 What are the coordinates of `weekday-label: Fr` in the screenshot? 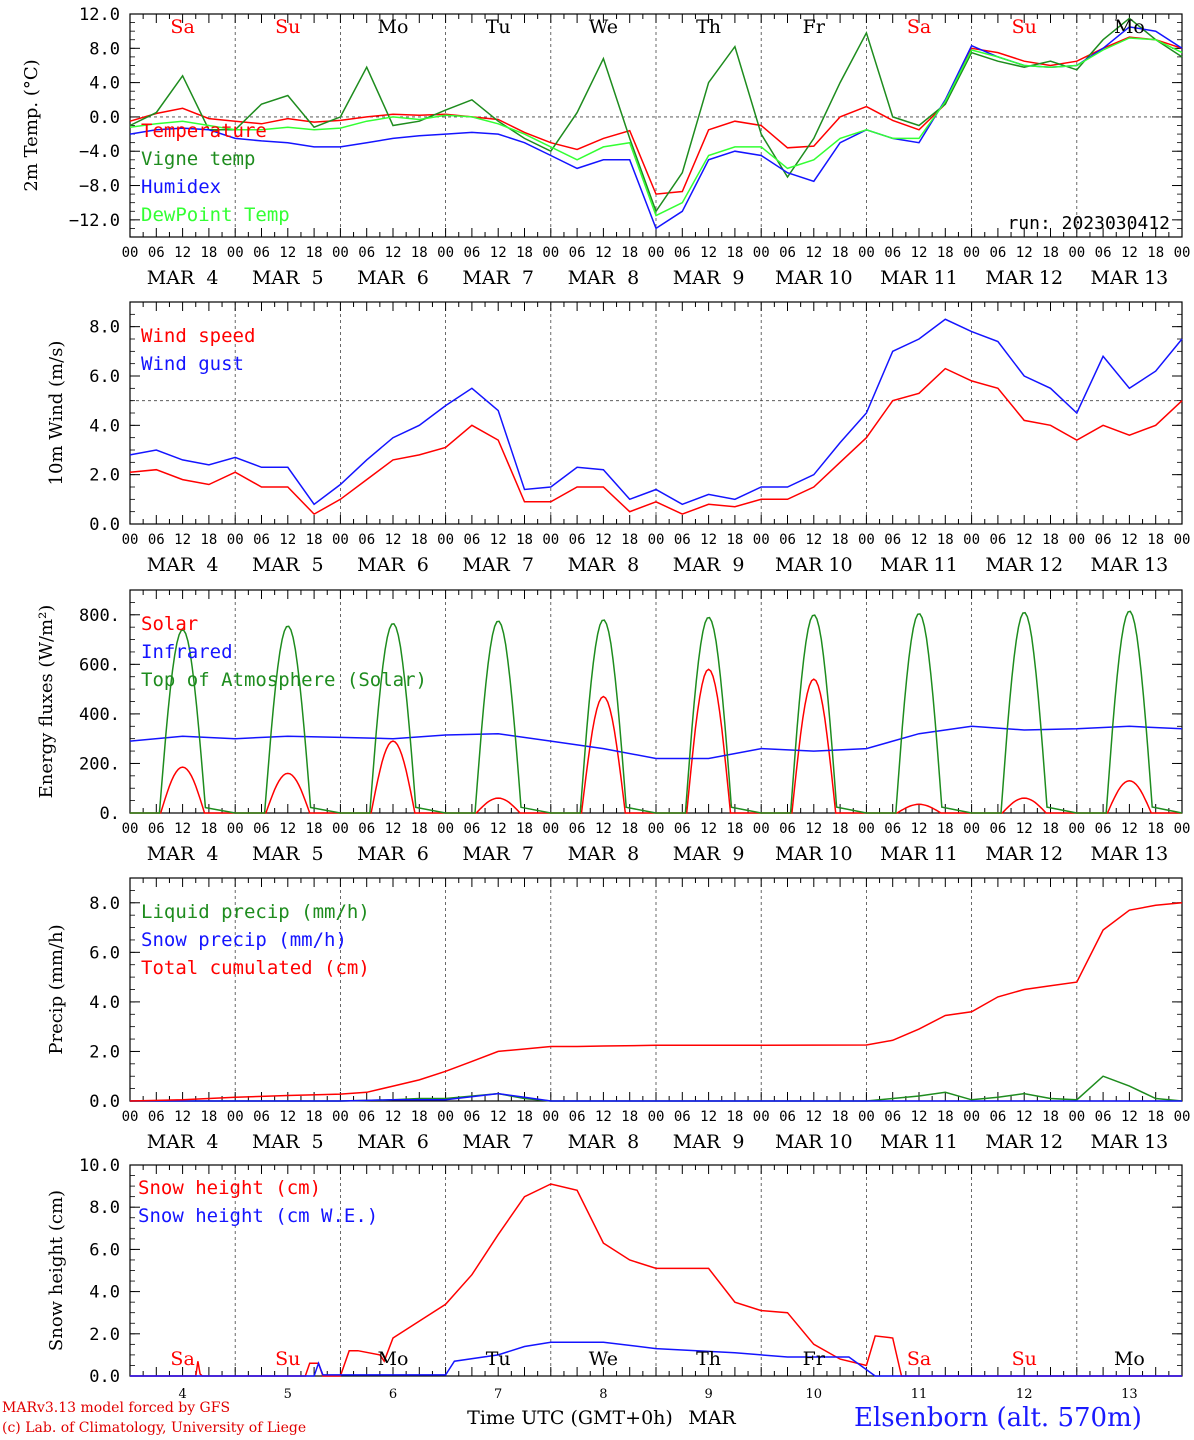 It's located at (814, 1359).